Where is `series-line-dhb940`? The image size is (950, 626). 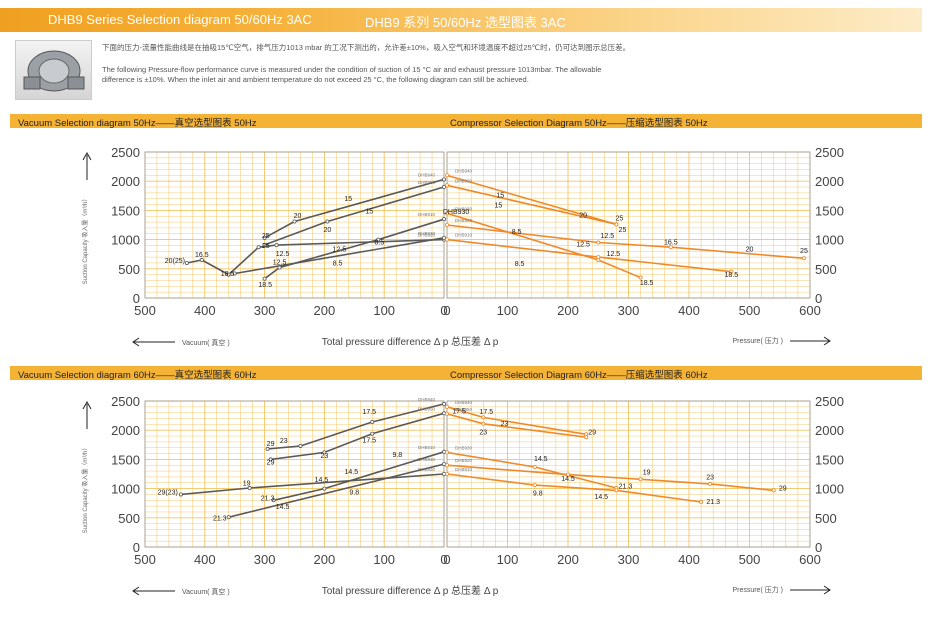 series-line-dhb940 is located at coordinates (356, 426).